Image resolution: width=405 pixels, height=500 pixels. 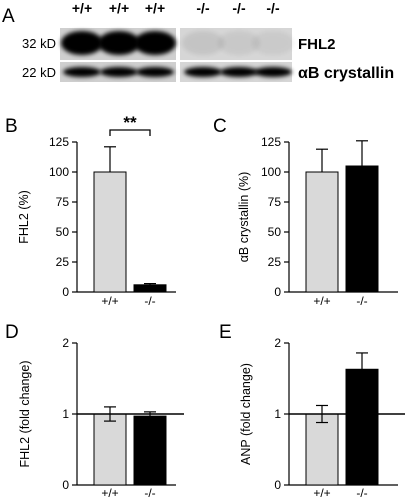 I want to click on band-protein-label: FHL2, so click(x=317, y=44).